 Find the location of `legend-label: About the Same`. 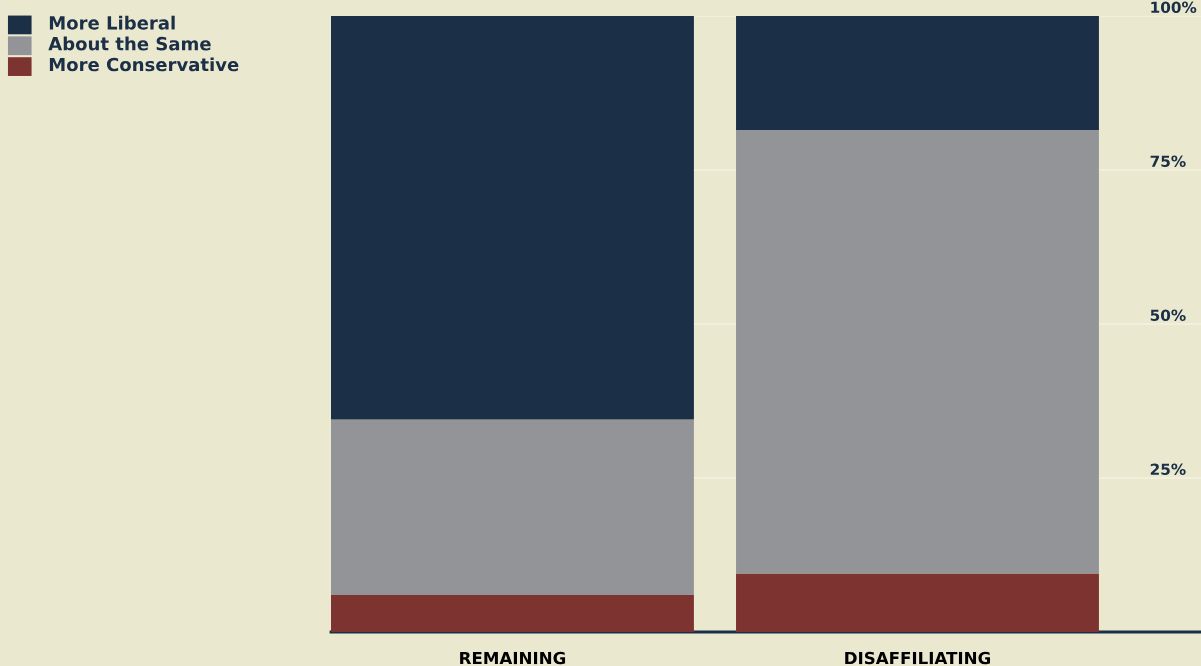

legend-label: About the Same is located at coordinates (129, 43).